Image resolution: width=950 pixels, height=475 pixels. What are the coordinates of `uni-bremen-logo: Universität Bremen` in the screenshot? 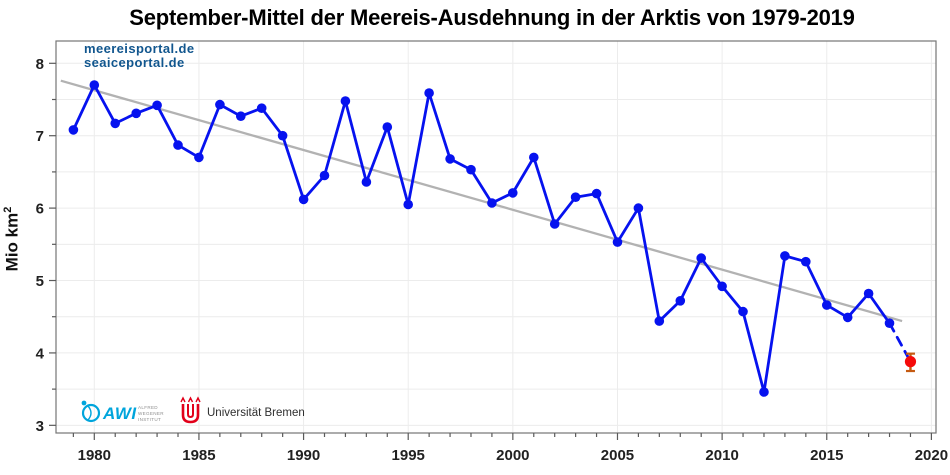 It's located at (242, 410).